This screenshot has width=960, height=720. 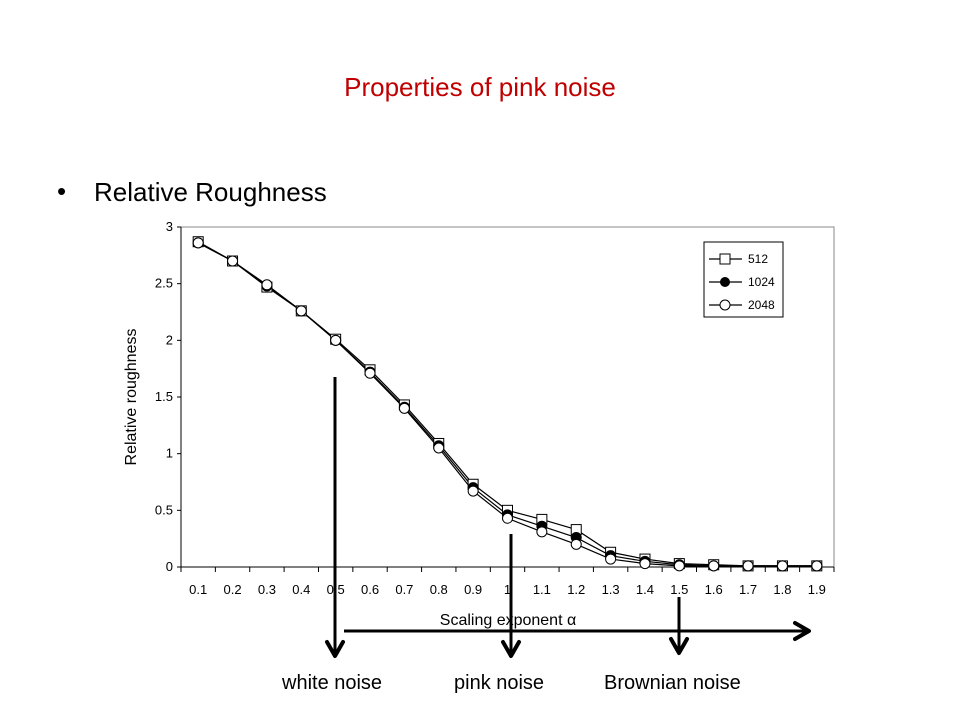 I want to click on label-white-noise: white noise, so click(x=332, y=683).